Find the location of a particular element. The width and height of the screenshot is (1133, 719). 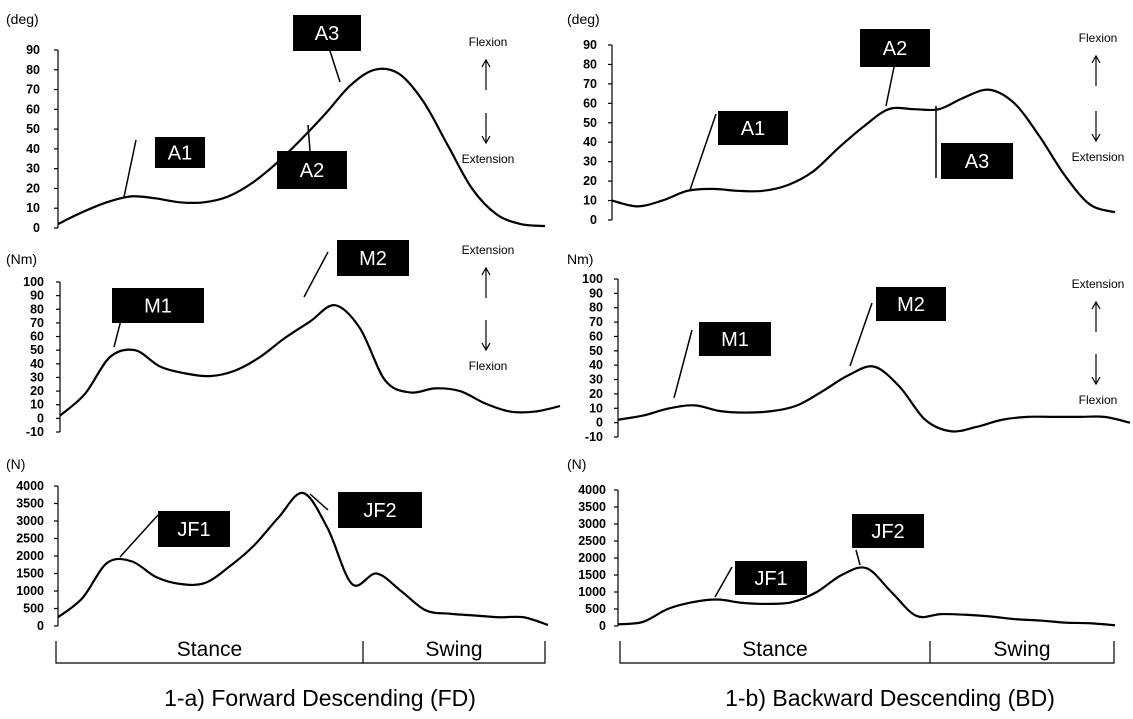

y-tick-label: 100 is located at coordinates (592, 279).